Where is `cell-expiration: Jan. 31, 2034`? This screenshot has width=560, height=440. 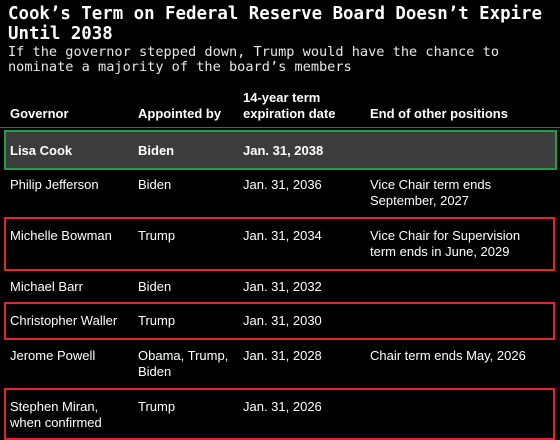
cell-expiration: Jan. 31, 2034 is located at coordinates (282, 235).